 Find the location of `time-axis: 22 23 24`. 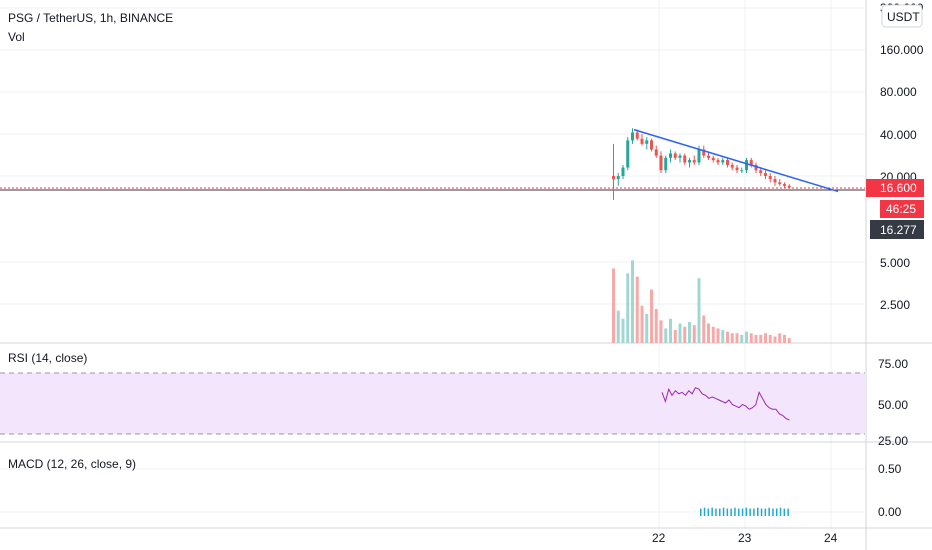

time-axis: 22 23 24 is located at coordinates (745, 538).